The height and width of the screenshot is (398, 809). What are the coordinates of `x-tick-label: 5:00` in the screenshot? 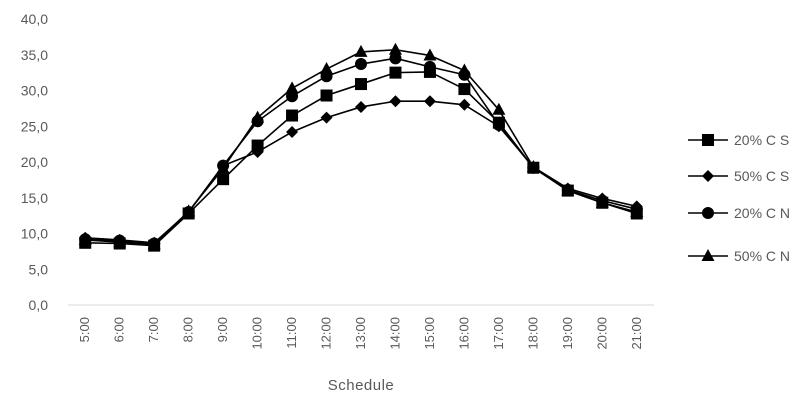 It's located at (84, 329).